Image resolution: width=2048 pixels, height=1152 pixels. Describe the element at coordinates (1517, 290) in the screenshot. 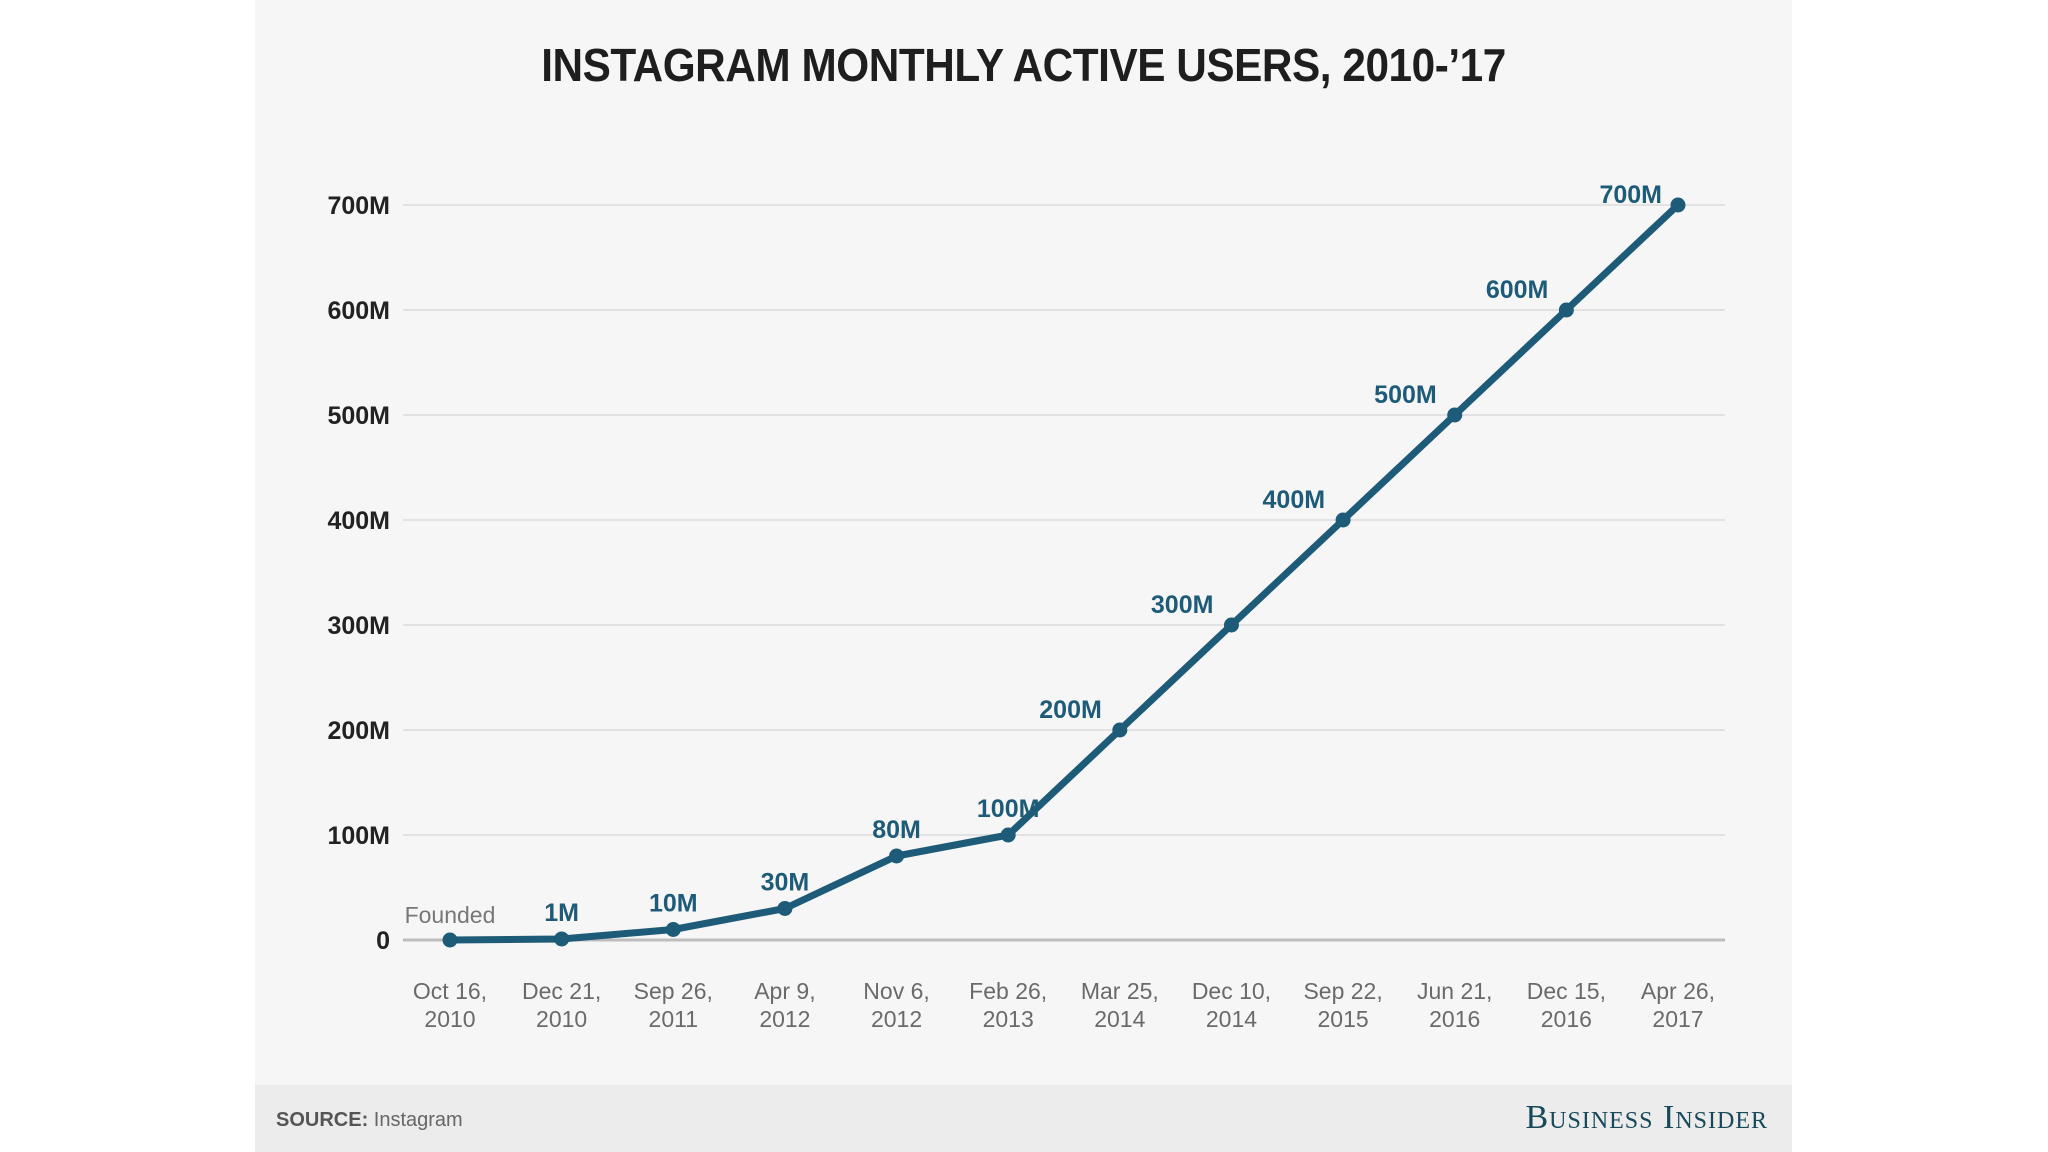

I see `data-label: 600M` at that location.